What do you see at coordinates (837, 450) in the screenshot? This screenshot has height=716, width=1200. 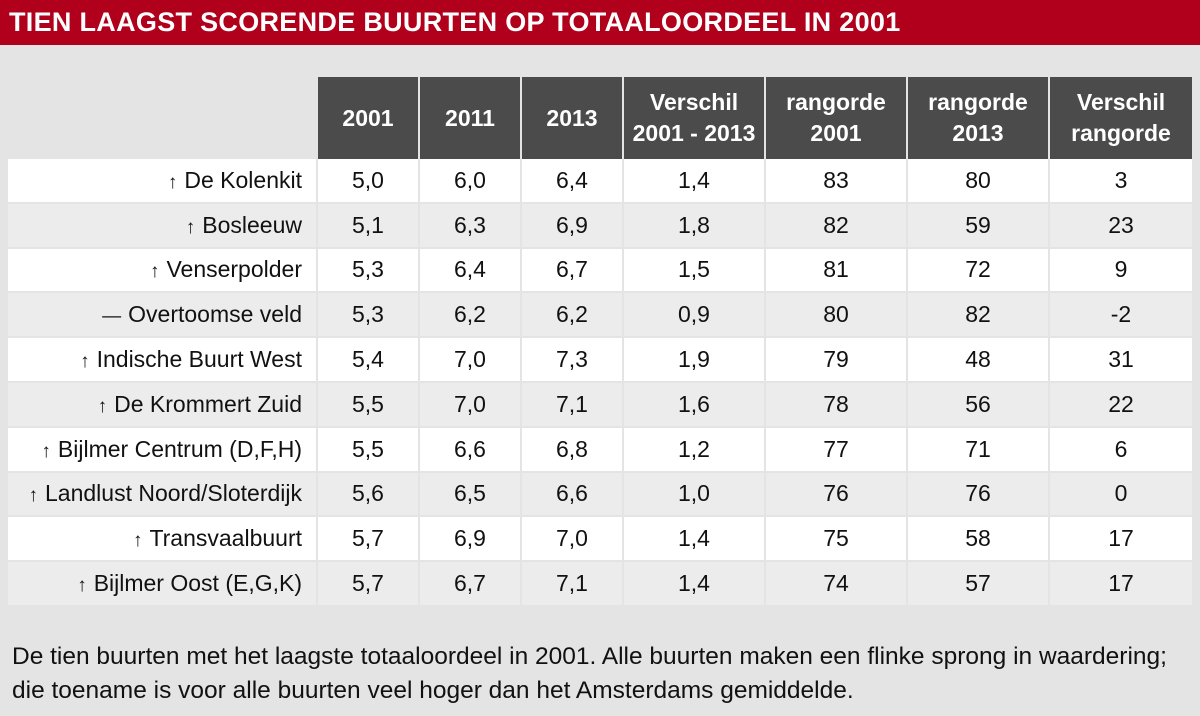 I see `rank-2001-cell: 77` at bounding box center [837, 450].